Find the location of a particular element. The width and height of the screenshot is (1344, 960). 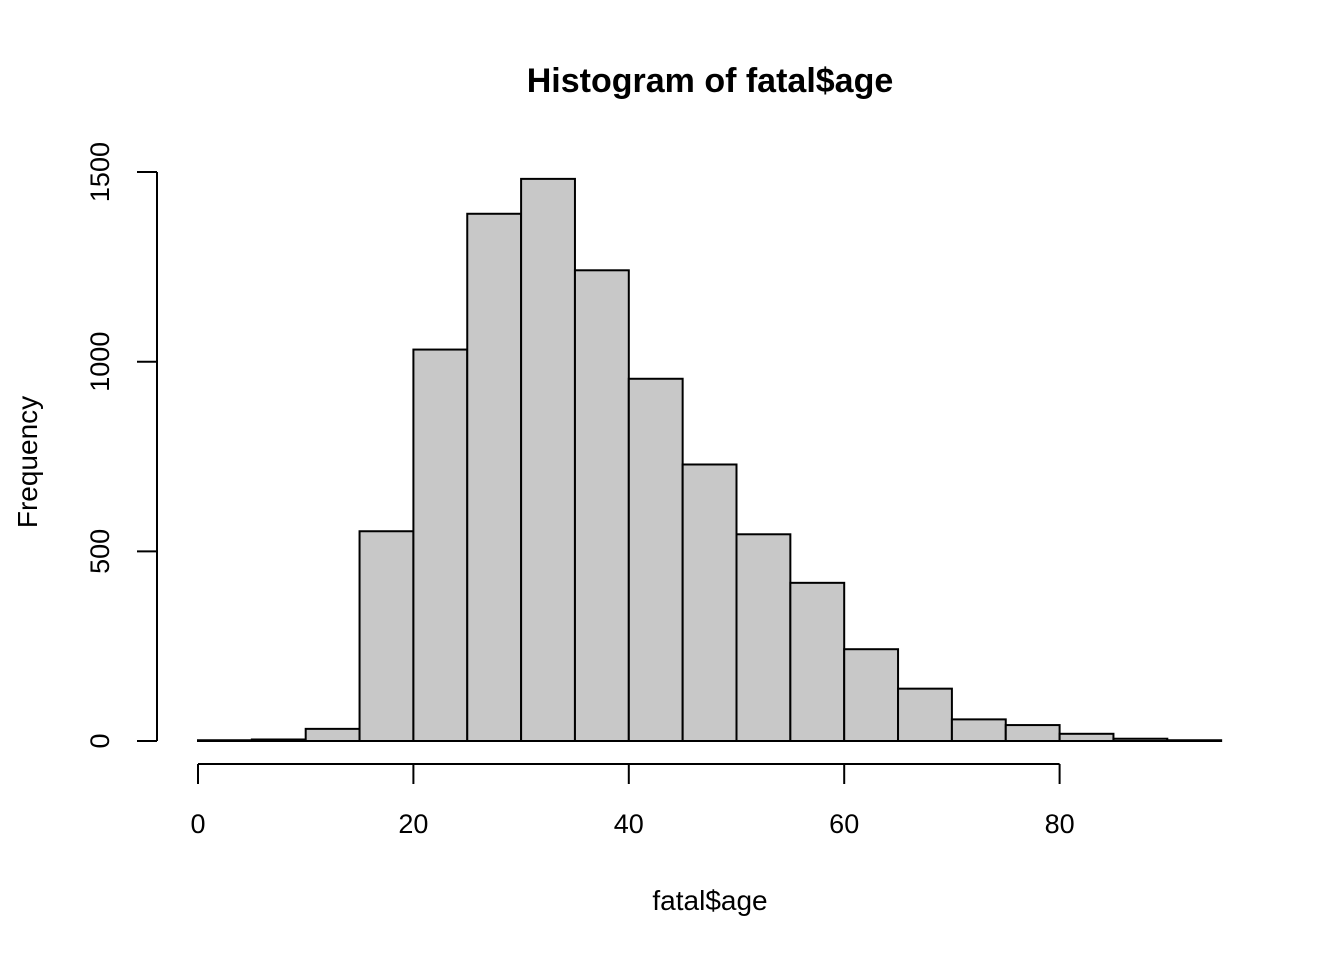

x-tick-label: 20 is located at coordinates (413, 824).